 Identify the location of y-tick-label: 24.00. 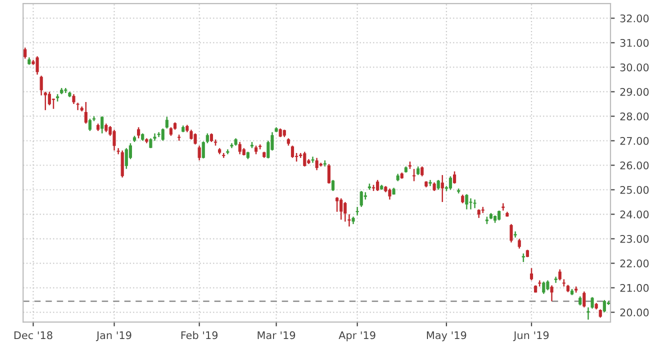
(634, 214).